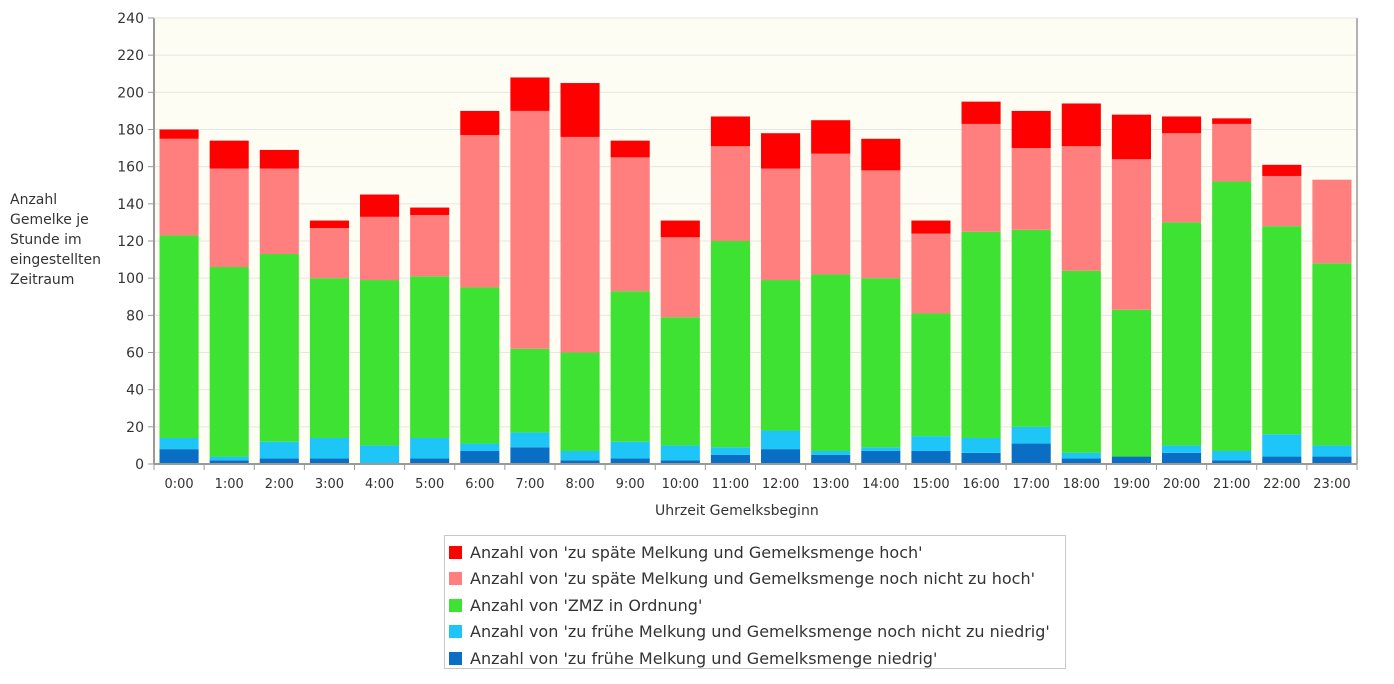 Image resolution: width=1394 pixels, height=684 pixels. Describe the element at coordinates (1181, 484) in the screenshot. I see `x-tick-label: 20:00` at that location.